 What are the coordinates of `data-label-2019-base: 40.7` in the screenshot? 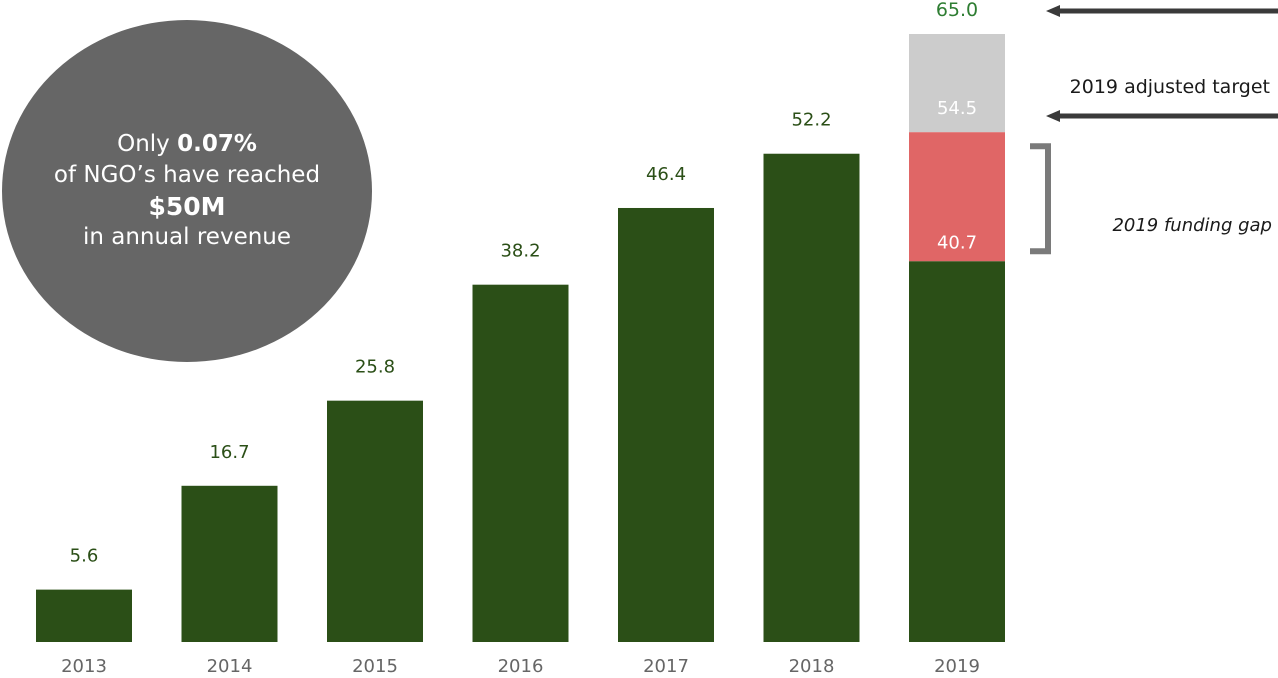 It's located at (957, 242).